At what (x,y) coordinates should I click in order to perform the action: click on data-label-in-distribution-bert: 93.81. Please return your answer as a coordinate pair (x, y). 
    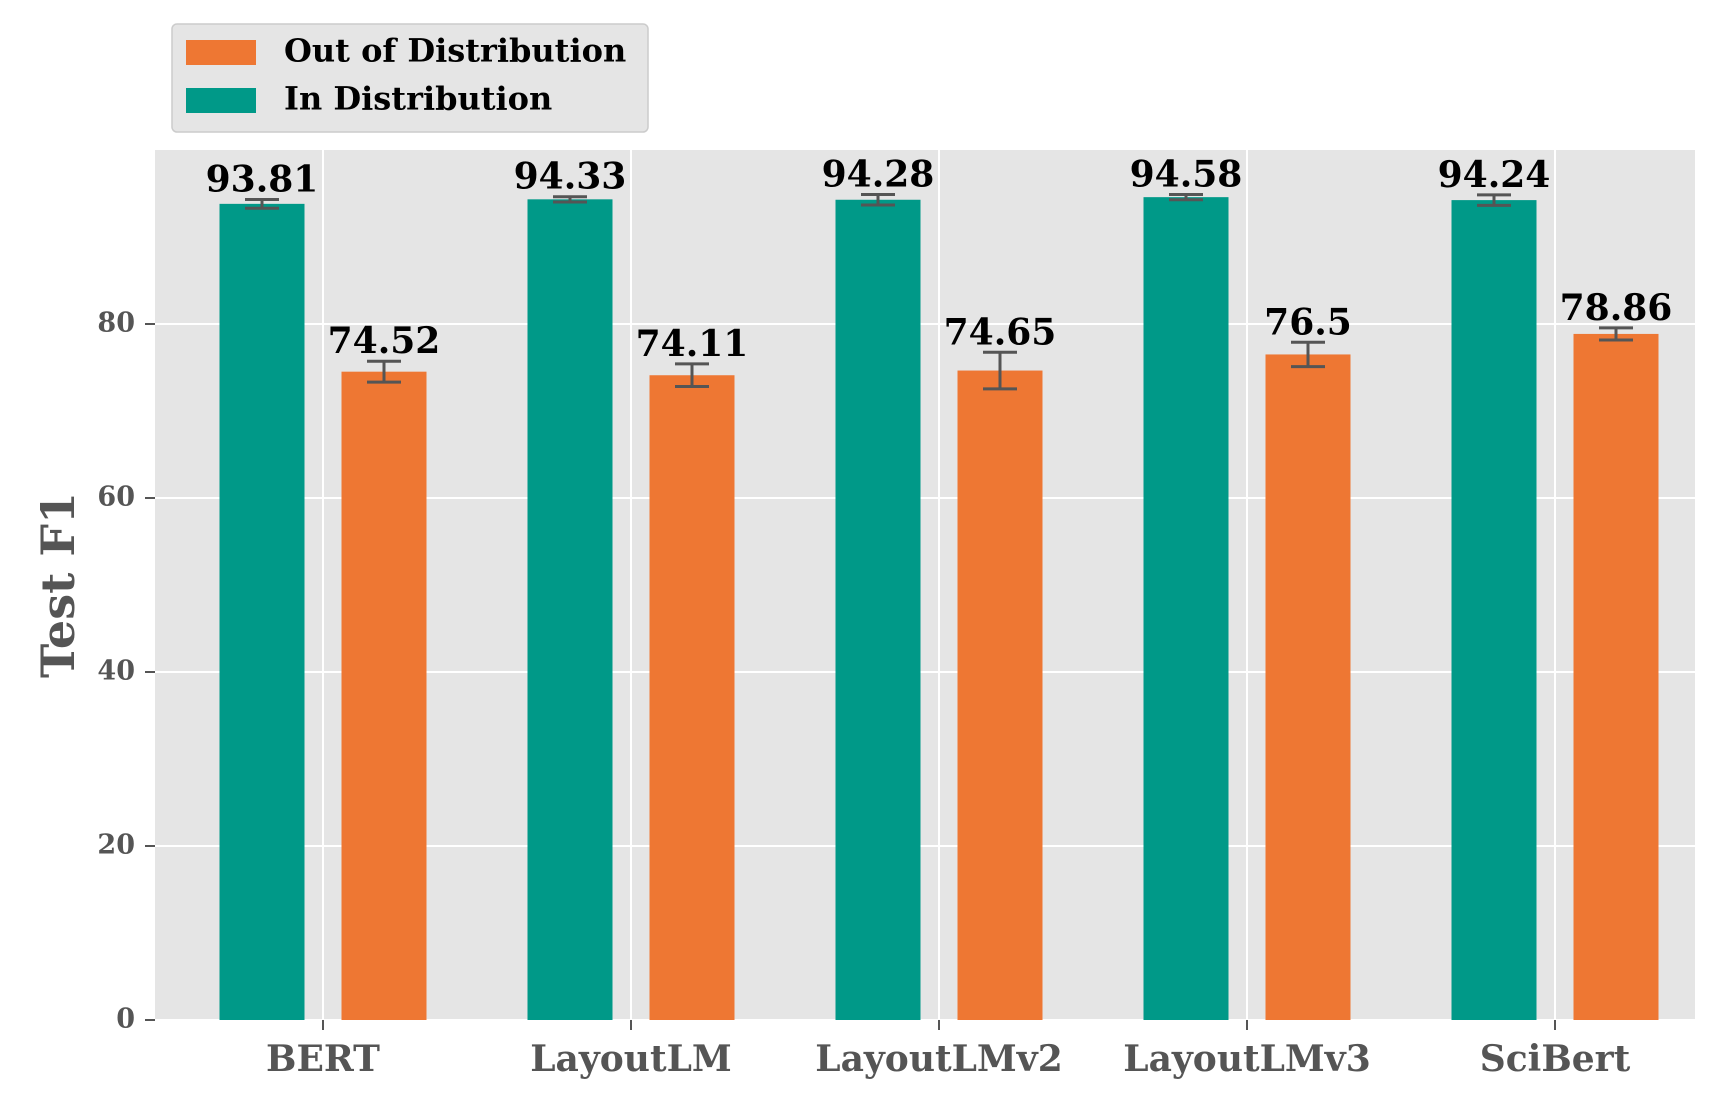
    Looking at the image, I should click on (262, 180).